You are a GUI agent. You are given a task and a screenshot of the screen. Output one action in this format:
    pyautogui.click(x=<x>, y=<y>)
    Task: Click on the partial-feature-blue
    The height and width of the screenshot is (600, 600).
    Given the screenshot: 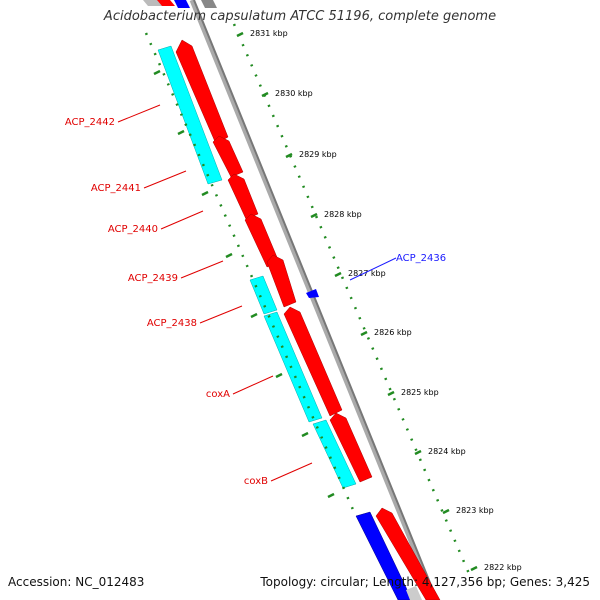 What is the action you would take?
    pyautogui.click(x=182, y=4)
    